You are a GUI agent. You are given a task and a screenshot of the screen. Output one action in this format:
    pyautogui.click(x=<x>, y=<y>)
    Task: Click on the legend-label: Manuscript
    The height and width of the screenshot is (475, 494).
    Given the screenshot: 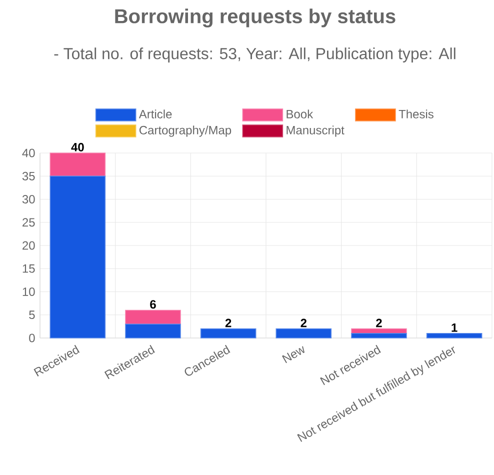 What is the action you would take?
    pyautogui.click(x=315, y=131)
    